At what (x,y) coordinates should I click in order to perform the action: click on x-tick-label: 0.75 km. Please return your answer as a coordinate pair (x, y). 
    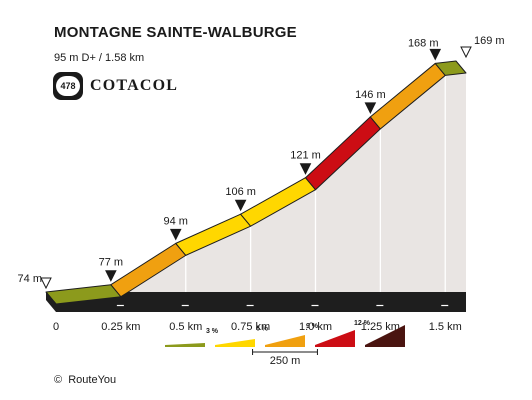
    Looking at the image, I should click on (250, 327).